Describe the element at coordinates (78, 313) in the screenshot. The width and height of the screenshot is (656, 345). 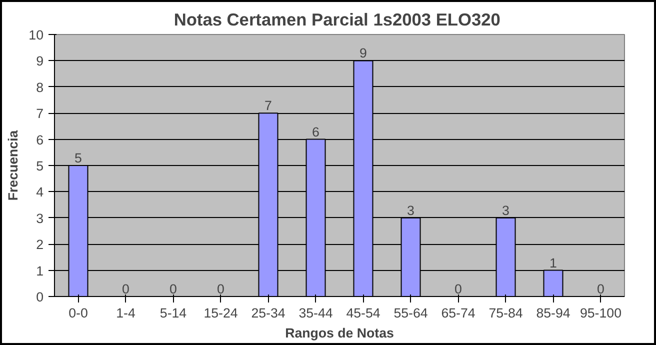
I see `x-tick-label: 0-0` at that location.